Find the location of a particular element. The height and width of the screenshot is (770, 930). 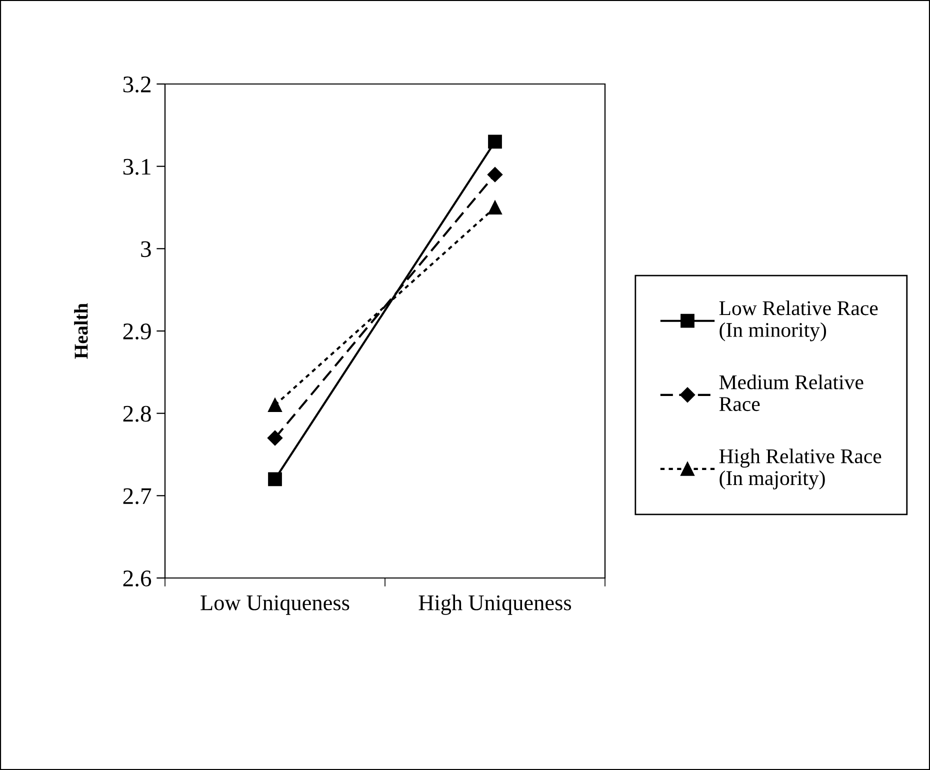

y-tick-label: 2.8 is located at coordinates (137, 414).